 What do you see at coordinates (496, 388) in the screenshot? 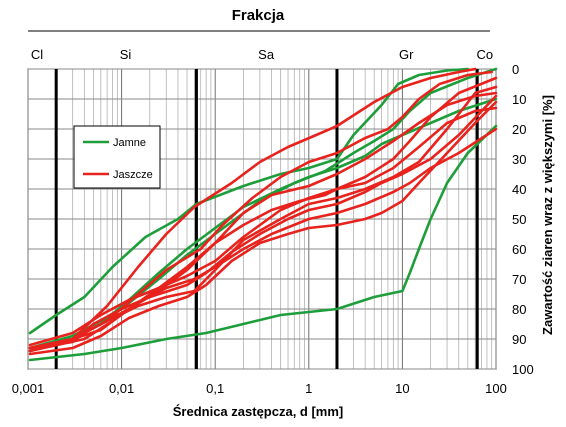
I see `x-tick-label: 100` at bounding box center [496, 388].